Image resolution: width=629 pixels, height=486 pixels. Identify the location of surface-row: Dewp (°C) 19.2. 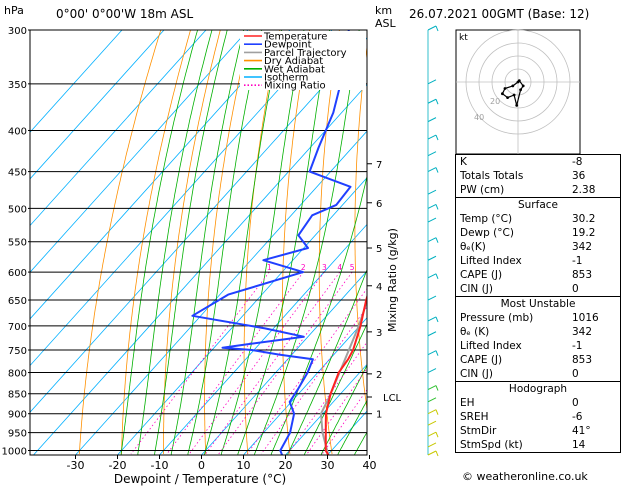
(538, 233).